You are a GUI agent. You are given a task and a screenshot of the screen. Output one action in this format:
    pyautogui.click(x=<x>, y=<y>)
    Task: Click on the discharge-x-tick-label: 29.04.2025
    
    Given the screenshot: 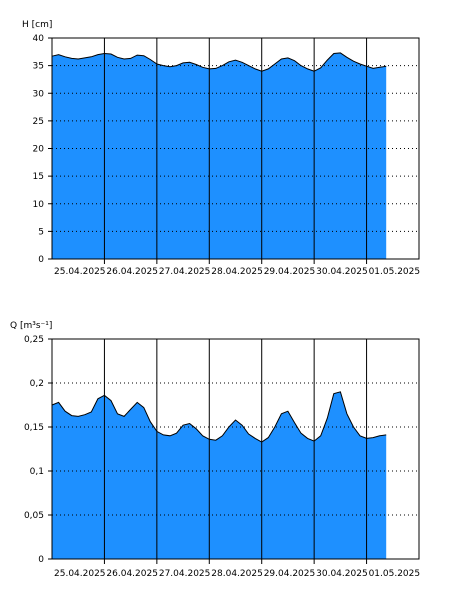 What is the action you would take?
    pyautogui.click(x=290, y=574)
    